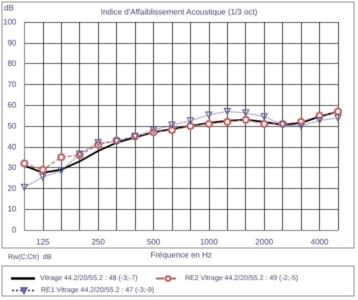 The image size is (358, 300). What do you see at coordinates (264, 242) in the screenshot?
I see `x-tick-label: 2000` at bounding box center [264, 242].